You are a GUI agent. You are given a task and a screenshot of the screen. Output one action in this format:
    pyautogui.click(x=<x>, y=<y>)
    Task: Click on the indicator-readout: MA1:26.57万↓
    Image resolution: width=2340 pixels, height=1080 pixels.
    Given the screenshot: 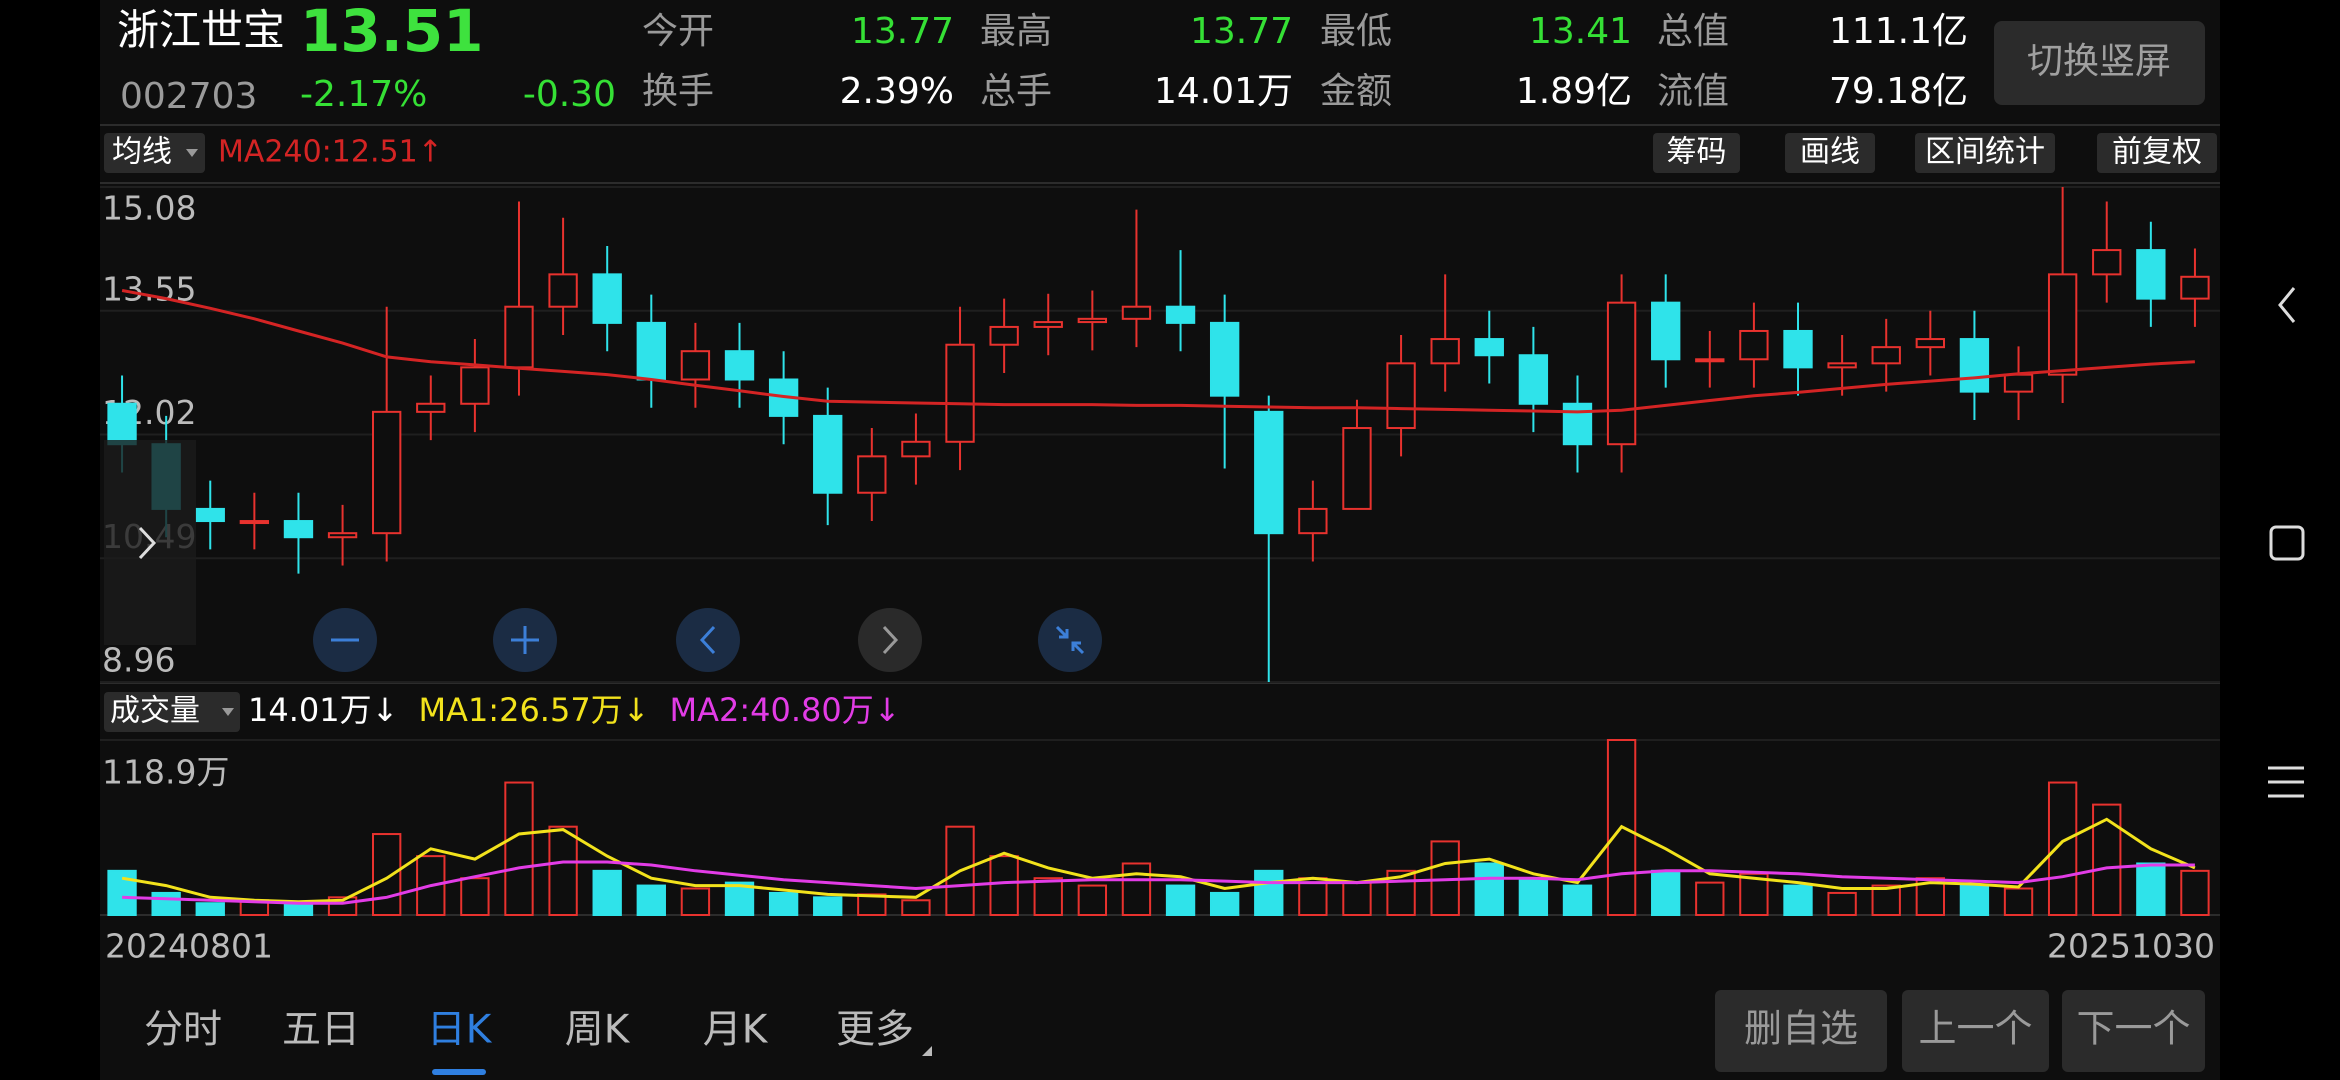 What is the action you would take?
    pyautogui.click(x=533, y=710)
    